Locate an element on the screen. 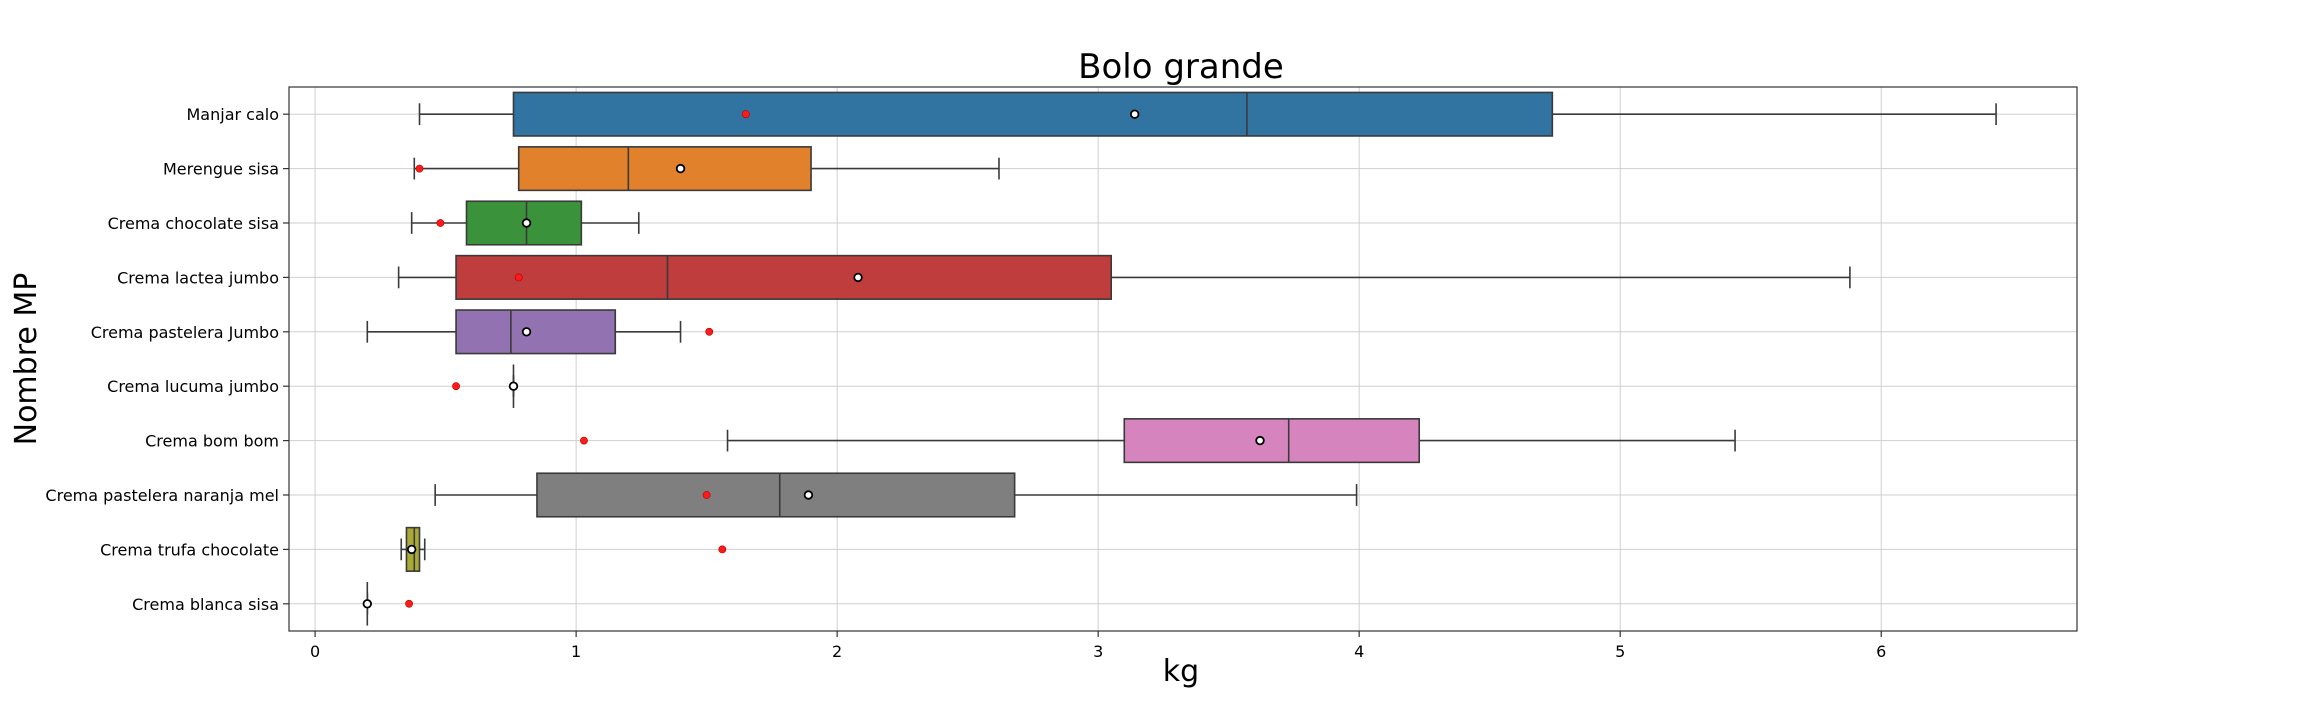 The width and height of the screenshot is (2304, 720). x-tick-label: 5 is located at coordinates (1620, 651).